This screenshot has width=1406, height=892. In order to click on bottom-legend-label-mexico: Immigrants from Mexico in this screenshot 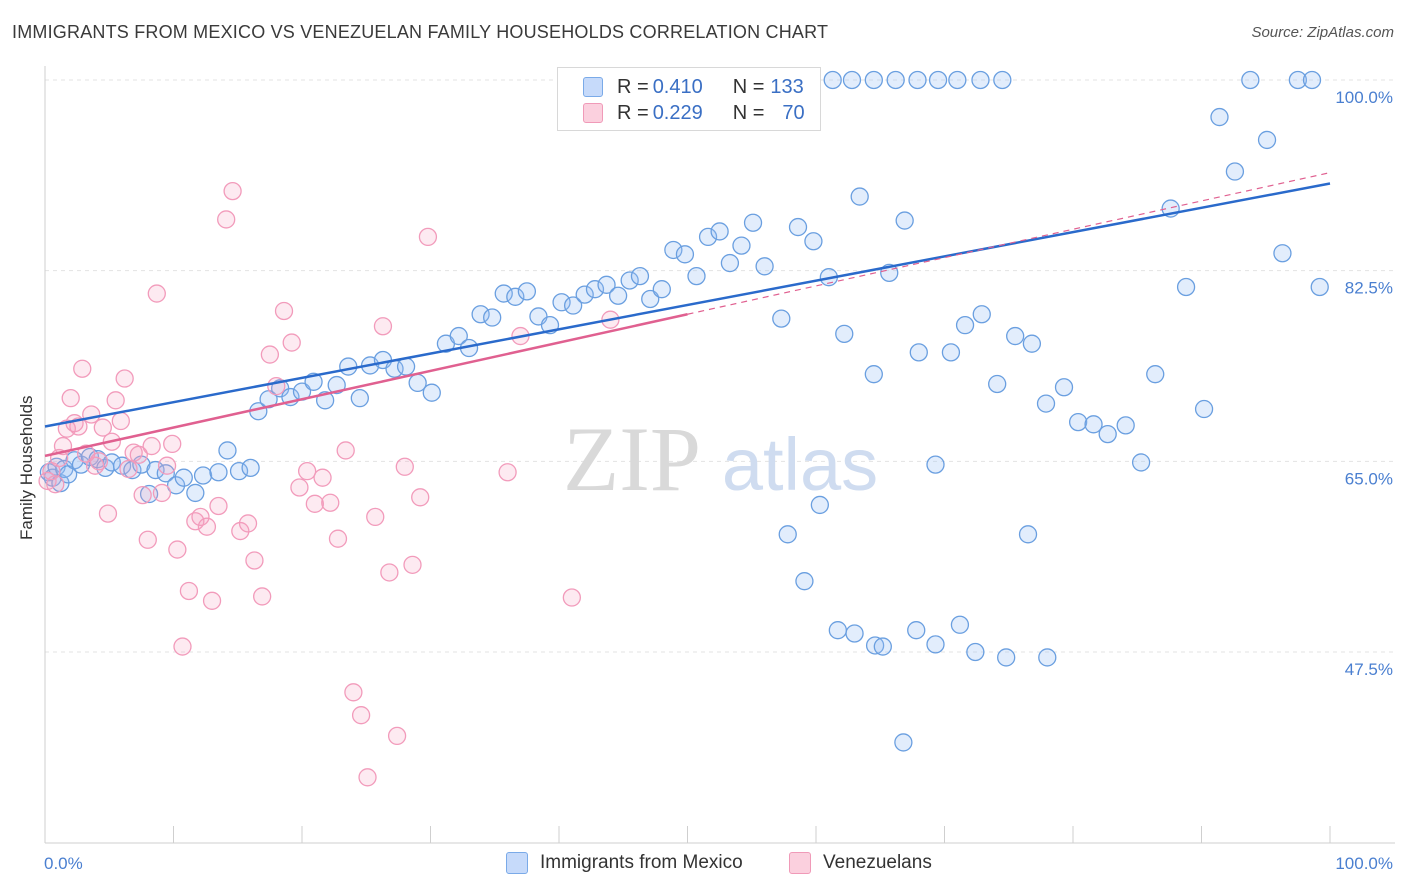, I will do `click(641, 862)`.